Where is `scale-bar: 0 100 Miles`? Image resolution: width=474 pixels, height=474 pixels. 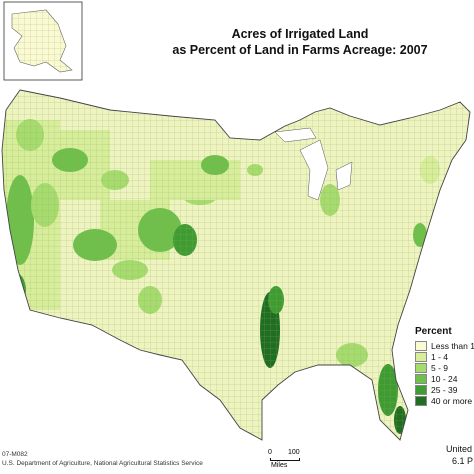
scale-bar: 0 100 Miles is located at coordinates (288, 459).